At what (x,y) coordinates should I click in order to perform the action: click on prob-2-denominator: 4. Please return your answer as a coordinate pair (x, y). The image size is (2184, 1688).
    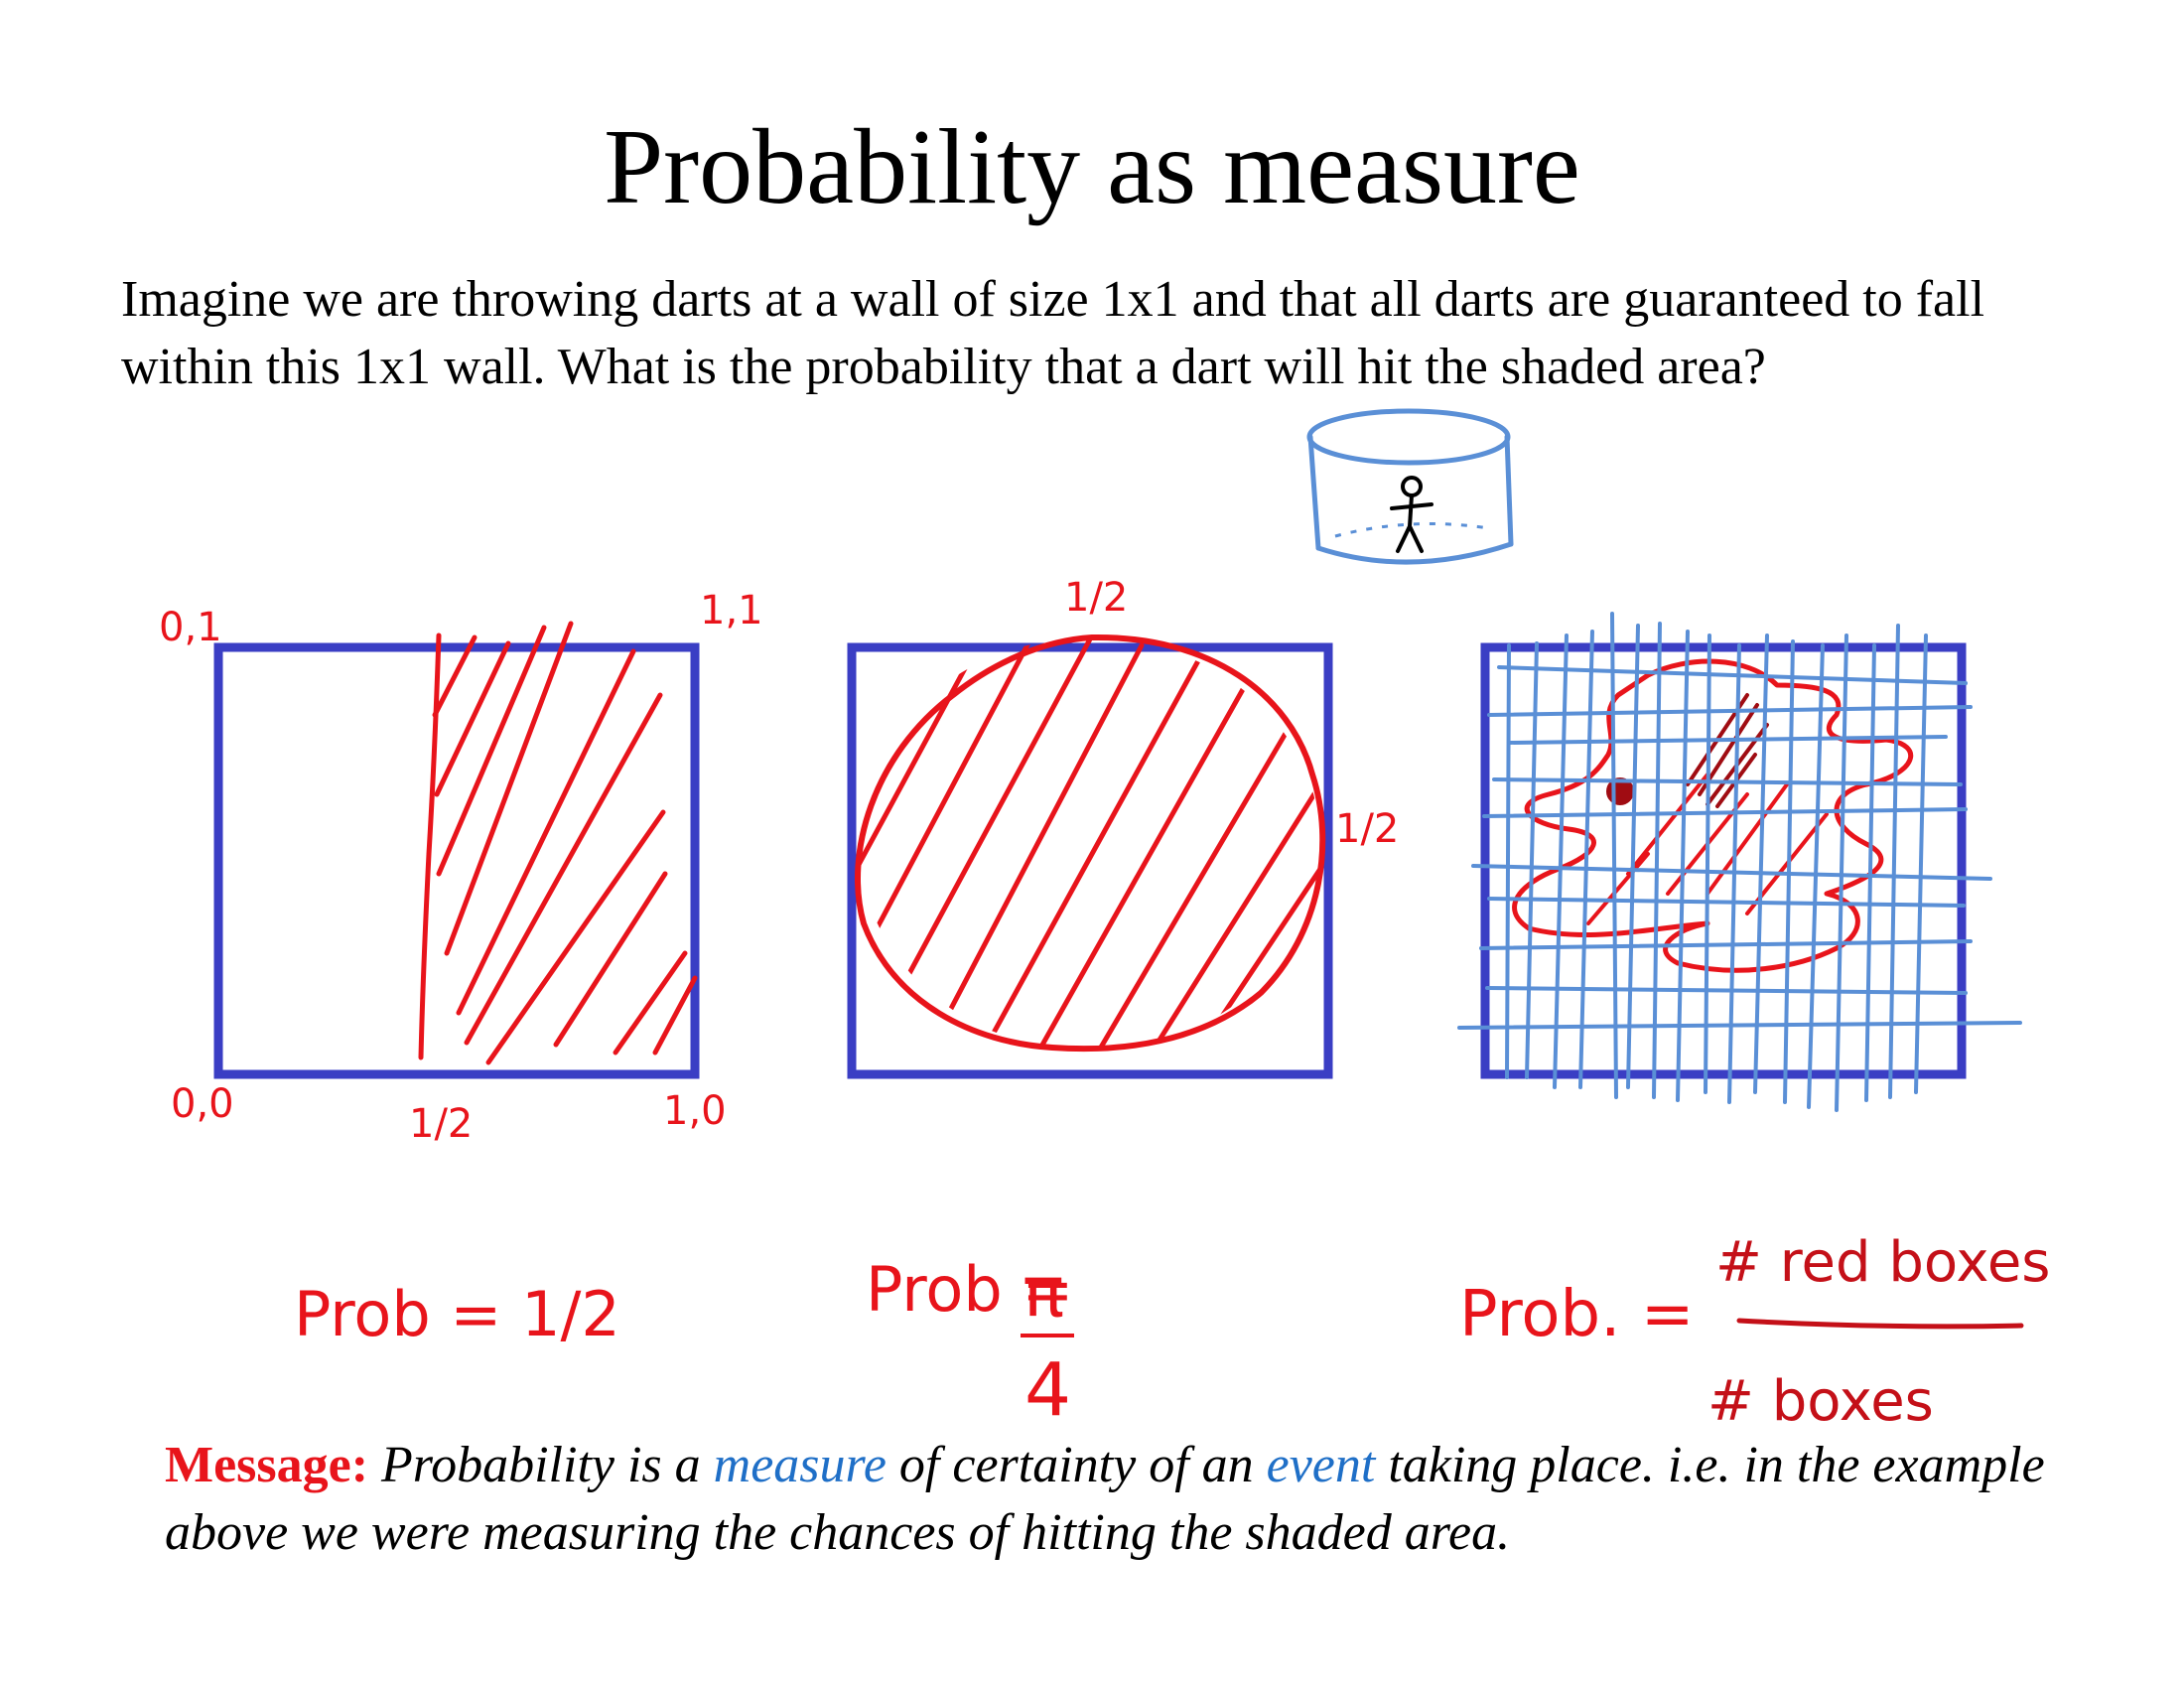
    Looking at the image, I should click on (1047, 1390).